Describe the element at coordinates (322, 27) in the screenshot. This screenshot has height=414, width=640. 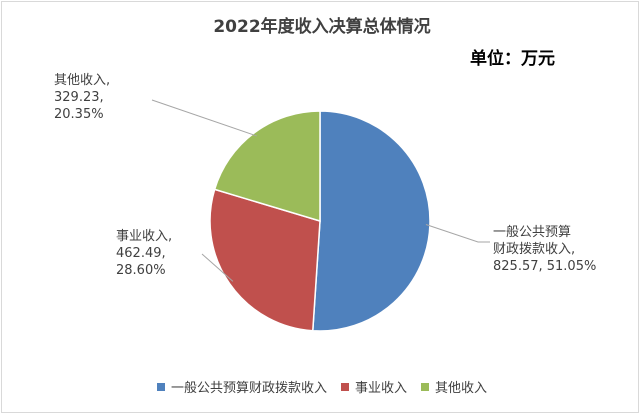
I see `chart-title: 2022年度收入决算总体情况` at that location.